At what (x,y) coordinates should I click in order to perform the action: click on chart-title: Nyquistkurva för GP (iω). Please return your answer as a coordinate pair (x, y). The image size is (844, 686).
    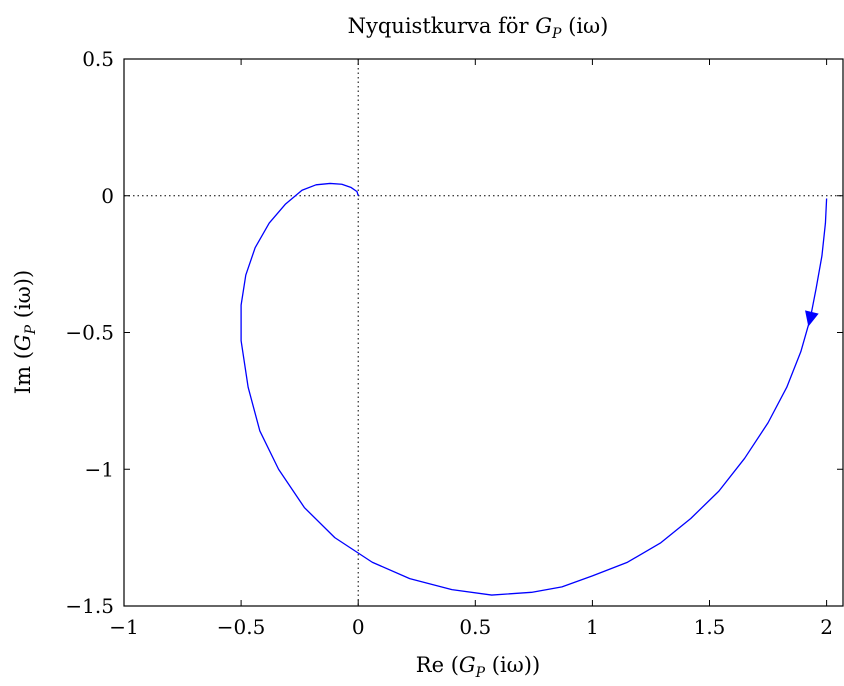
    Looking at the image, I should click on (478, 28).